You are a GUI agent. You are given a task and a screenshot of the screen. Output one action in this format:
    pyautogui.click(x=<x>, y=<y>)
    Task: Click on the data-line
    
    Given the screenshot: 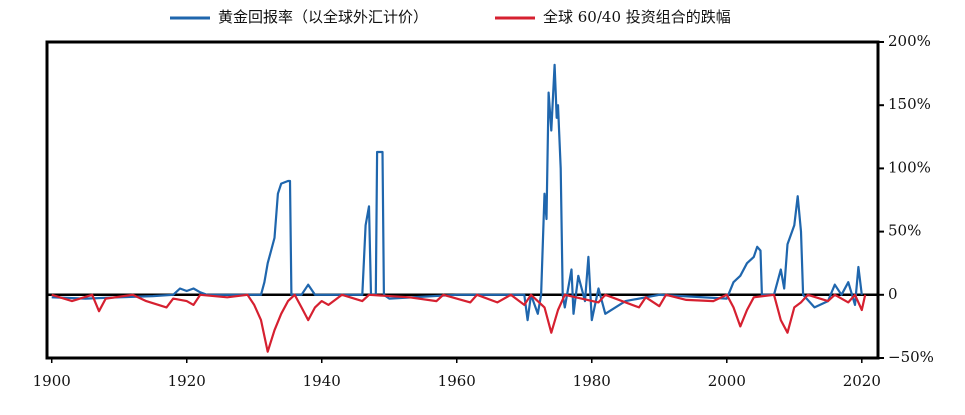 What is the action you would take?
    pyautogui.click(x=459, y=323)
    